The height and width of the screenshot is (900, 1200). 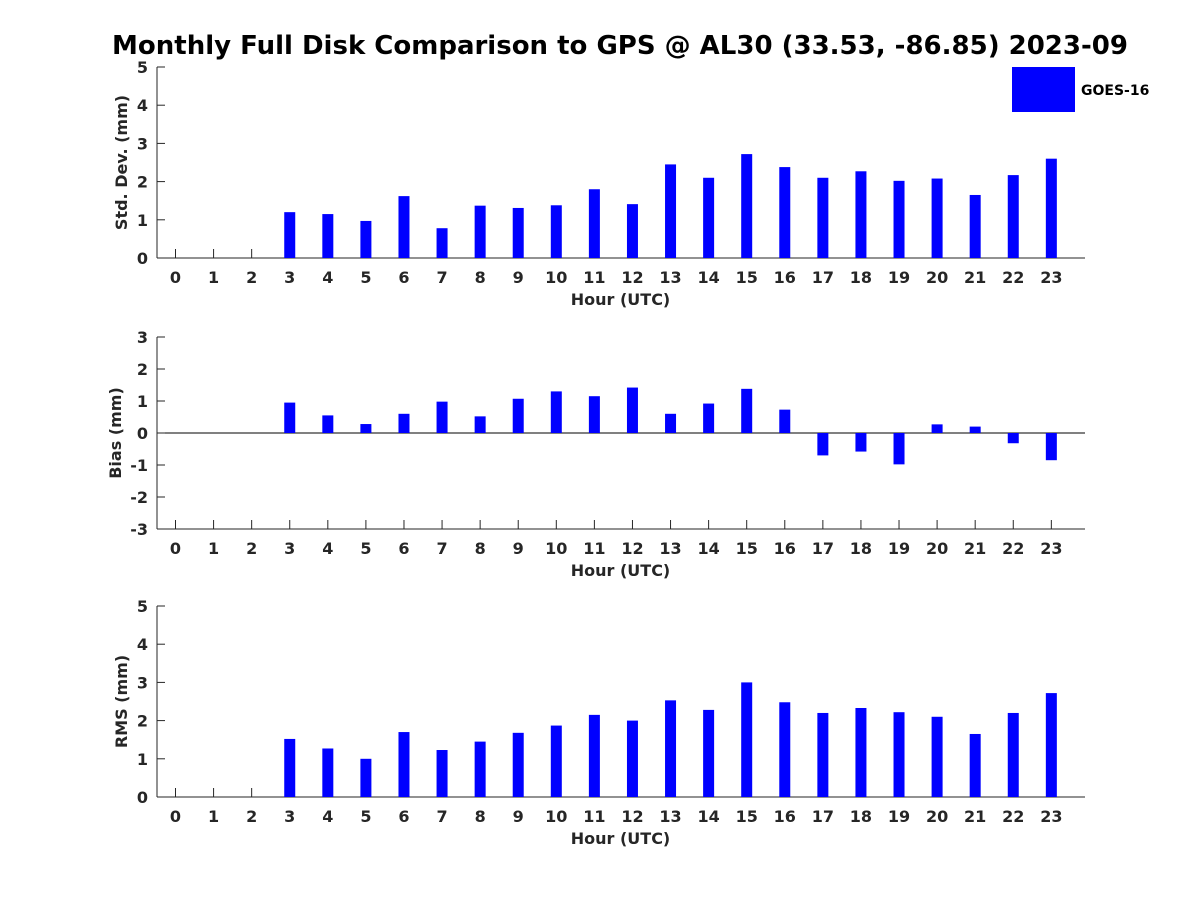 What do you see at coordinates (785, 548) in the screenshot?
I see `x-tick-label: 16` at bounding box center [785, 548].